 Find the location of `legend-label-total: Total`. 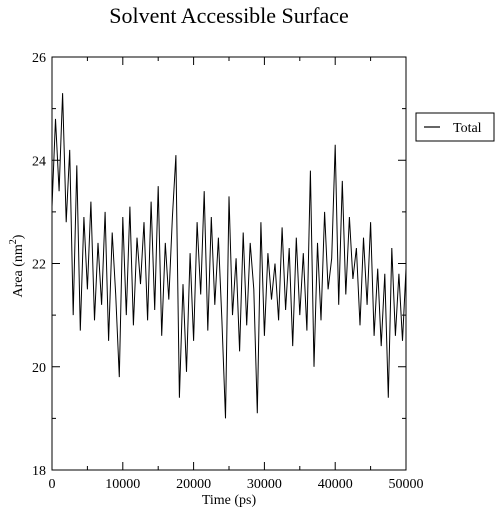

legend-label-total: Total is located at coordinates (467, 128).